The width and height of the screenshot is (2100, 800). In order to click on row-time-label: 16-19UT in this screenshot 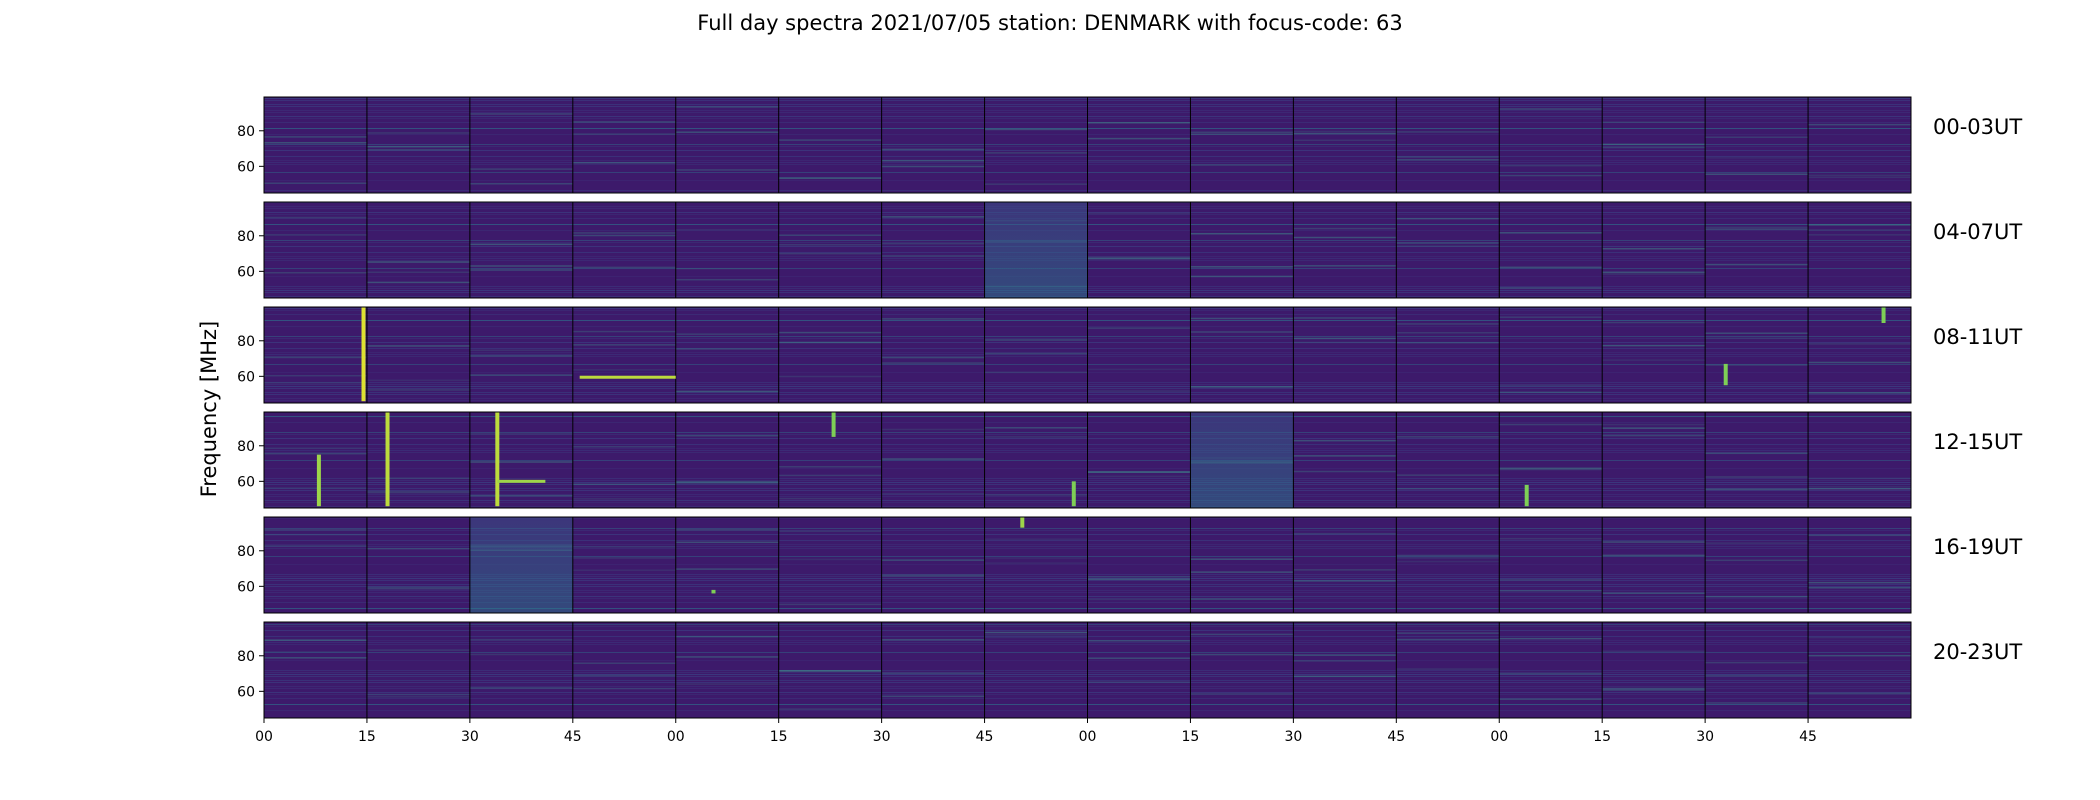, I will do `click(1977, 547)`.